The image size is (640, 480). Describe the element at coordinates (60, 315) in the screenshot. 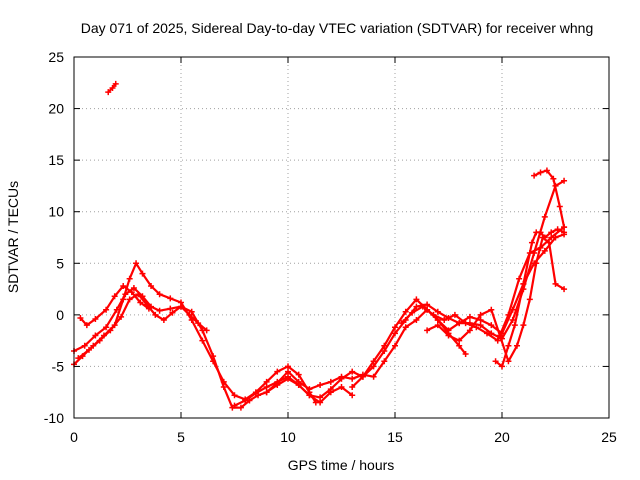

I see `y-tick-label: 0` at that location.